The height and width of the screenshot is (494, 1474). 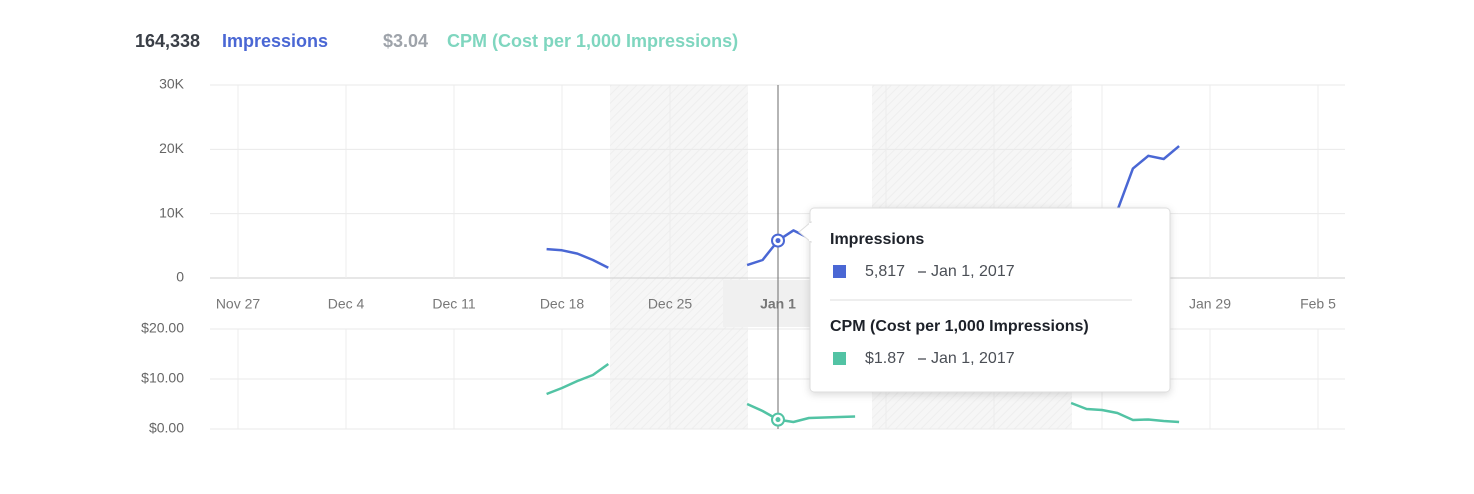 What do you see at coordinates (811, 232) in the screenshot?
I see `tooltip-pointer-cover` at bounding box center [811, 232].